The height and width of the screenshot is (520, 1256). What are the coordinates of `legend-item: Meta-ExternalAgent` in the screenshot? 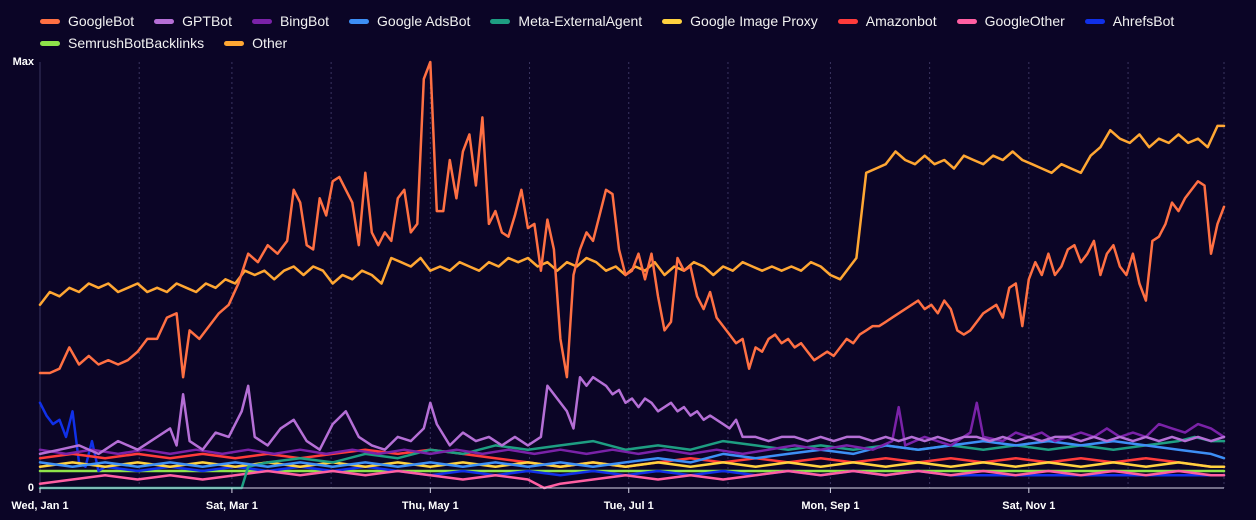 It's located at (566, 21).